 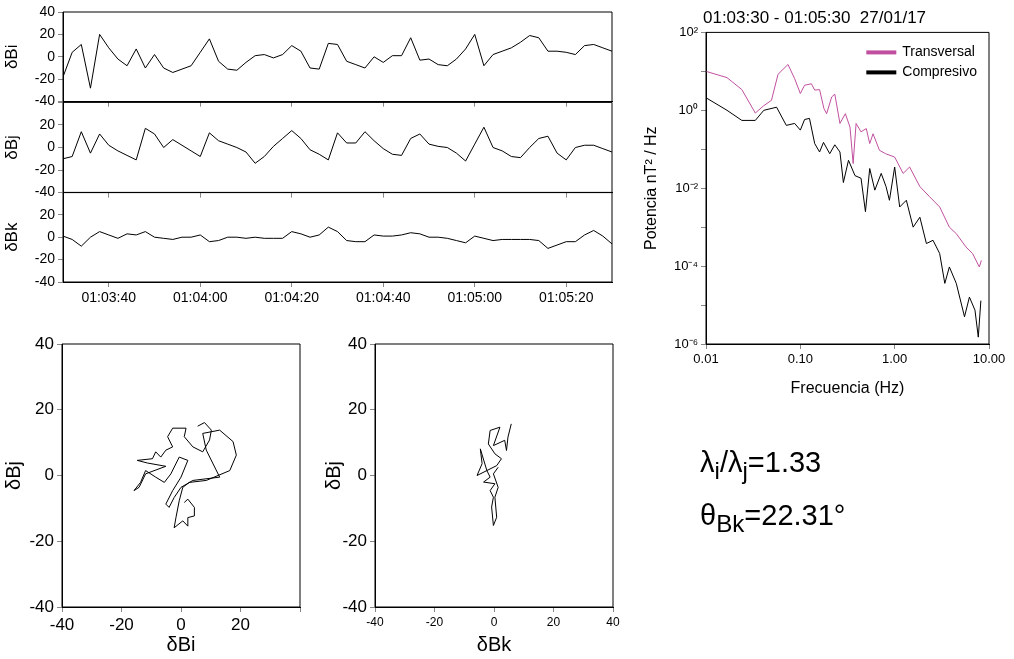 What do you see at coordinates (109, 296) in the screenshot?
I see `x-tick-label: 01:03:40` at bounding box center [109, 296].